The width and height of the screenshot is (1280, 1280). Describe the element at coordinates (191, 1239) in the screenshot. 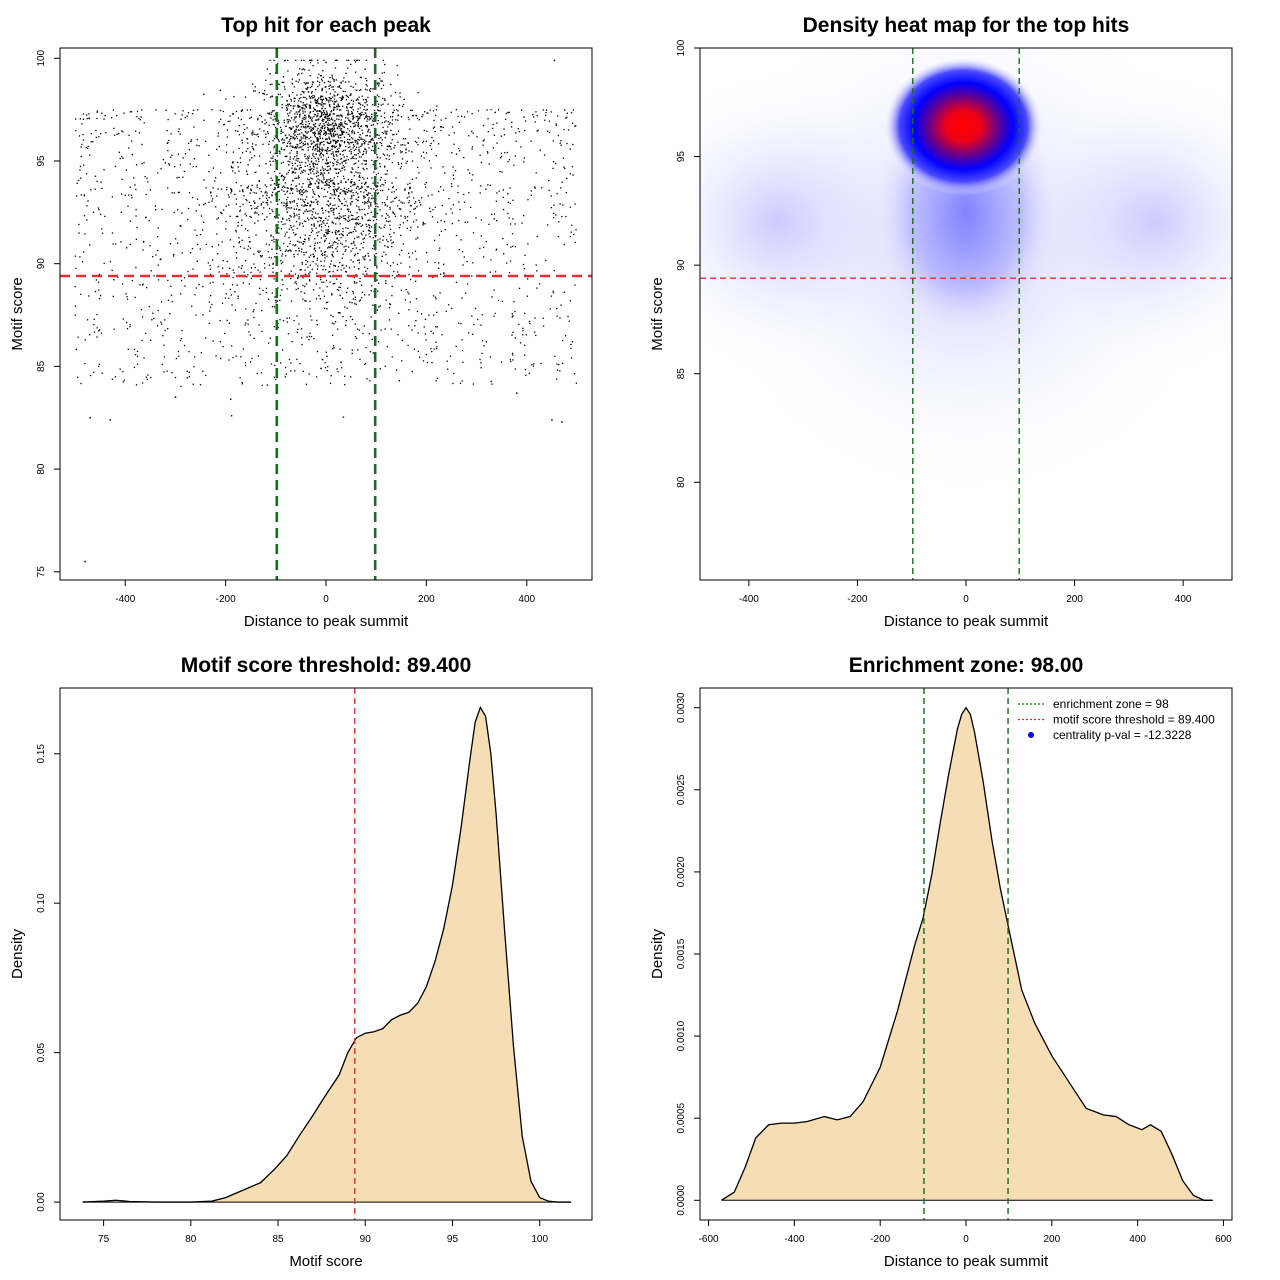

I see `x-tick-label: 80` at that location.